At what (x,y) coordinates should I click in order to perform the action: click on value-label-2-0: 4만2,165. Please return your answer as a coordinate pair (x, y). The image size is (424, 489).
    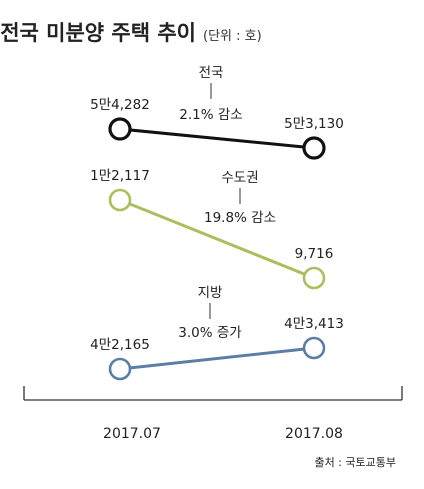
    Looking at the image, I should click on (120, 345).